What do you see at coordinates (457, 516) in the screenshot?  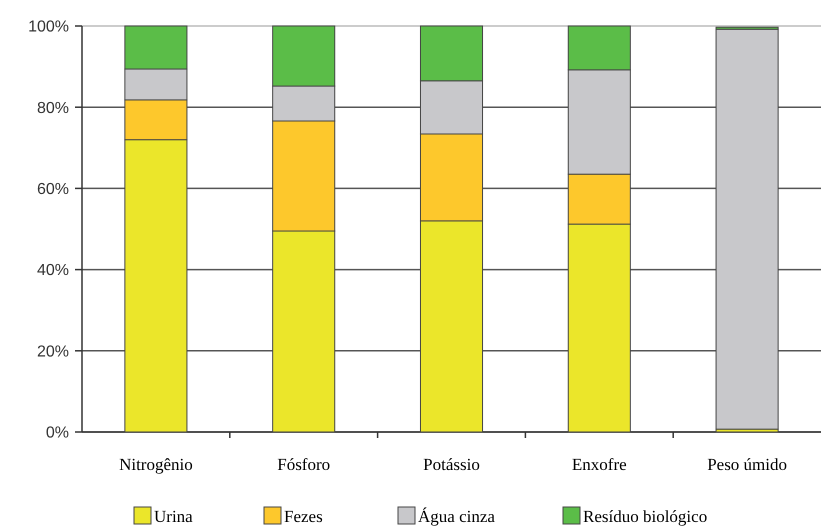 I see `legend-label: Água cinza` at bounding box center [457, 516].